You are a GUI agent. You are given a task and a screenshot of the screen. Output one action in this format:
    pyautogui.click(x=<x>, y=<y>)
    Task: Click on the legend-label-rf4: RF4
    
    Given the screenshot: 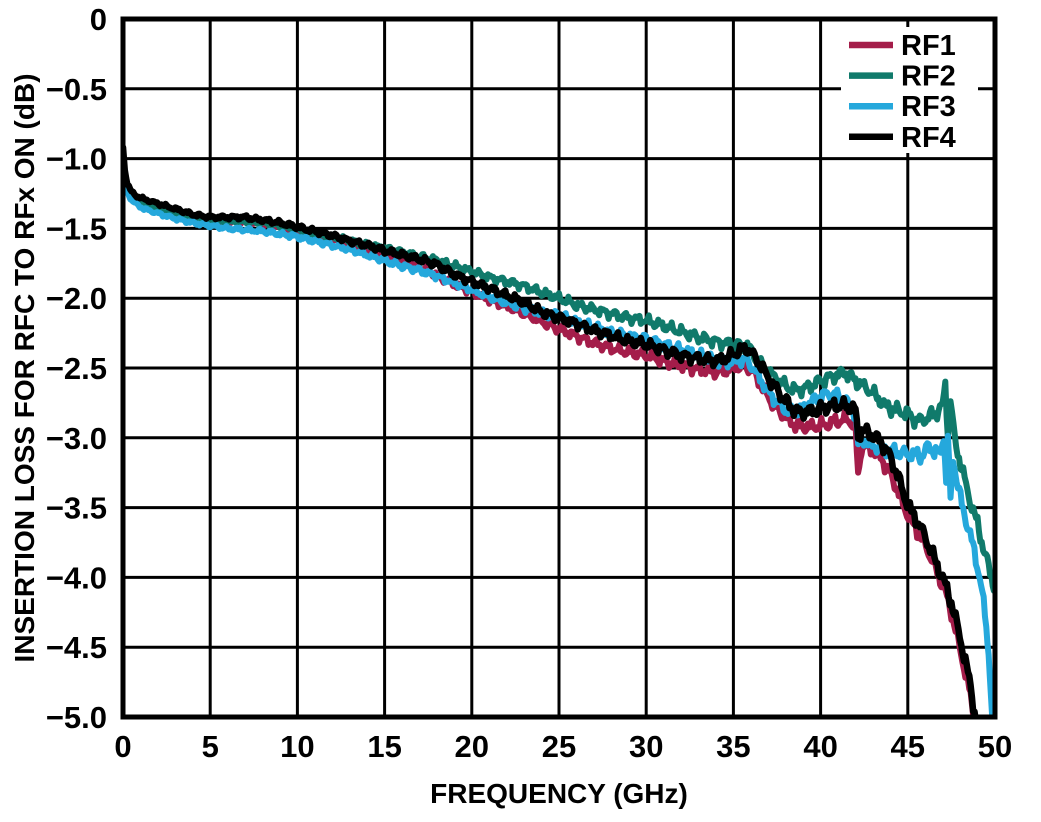 What is the action you would take?
    pyautogui.click(x=928, y=138)
    